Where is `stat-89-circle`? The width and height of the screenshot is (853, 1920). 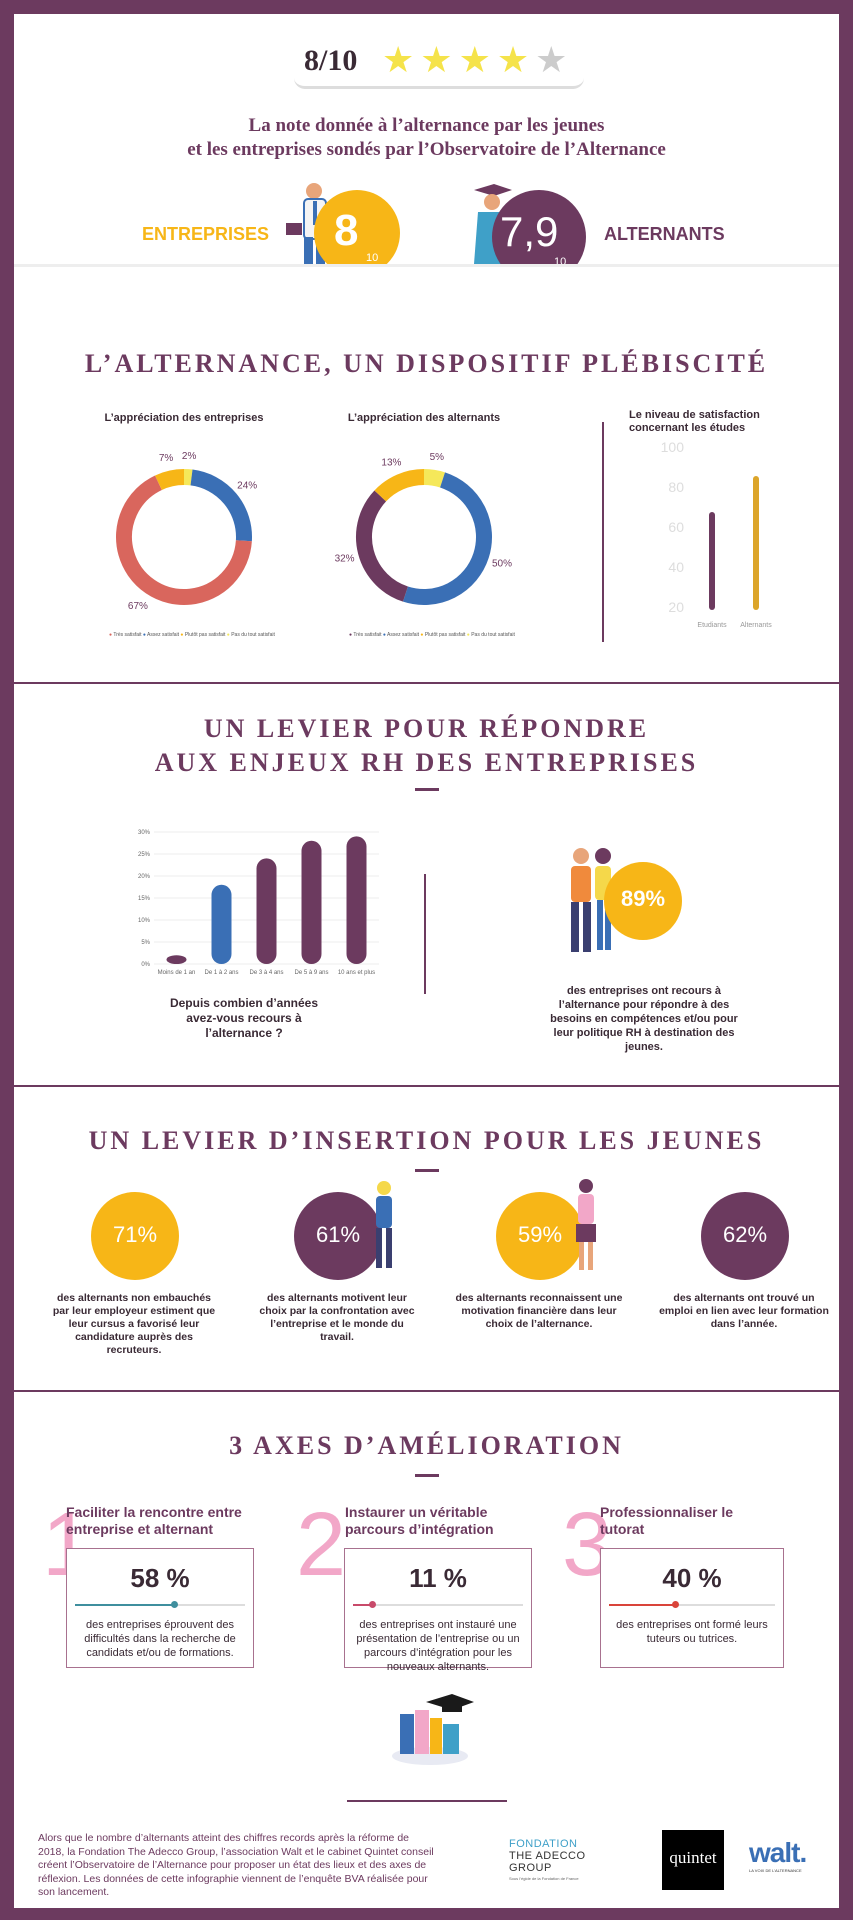
stat-89-circle is located at coordinates (643, 901).